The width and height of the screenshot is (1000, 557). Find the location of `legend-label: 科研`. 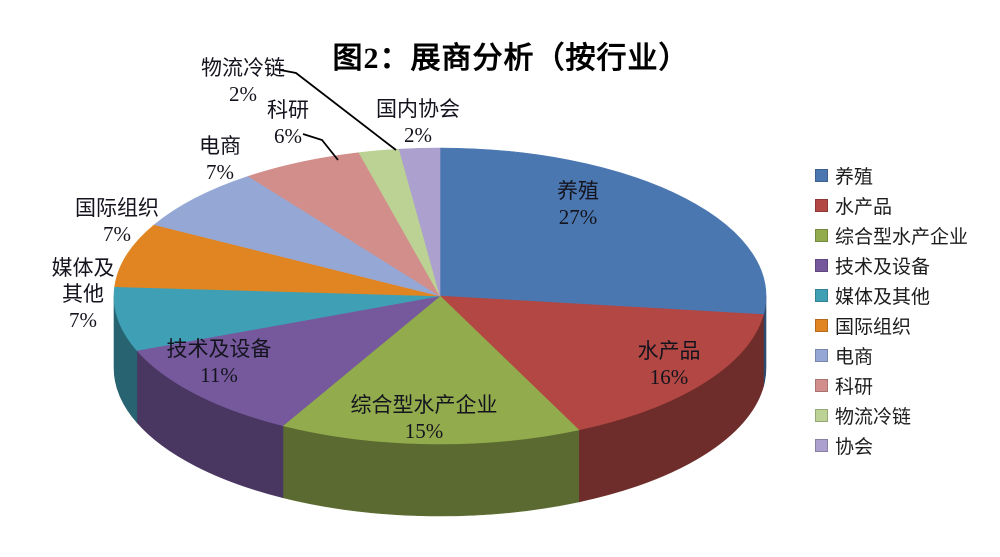

legend-label: 科研 is located at coordinates (854, 387).